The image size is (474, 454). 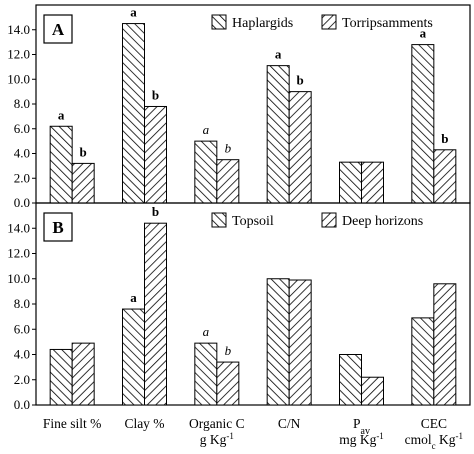 What do you see at coordinates (289, 423) in the screenshot?
I see `x-category-label: C/N` at bounding box center [289, 423].